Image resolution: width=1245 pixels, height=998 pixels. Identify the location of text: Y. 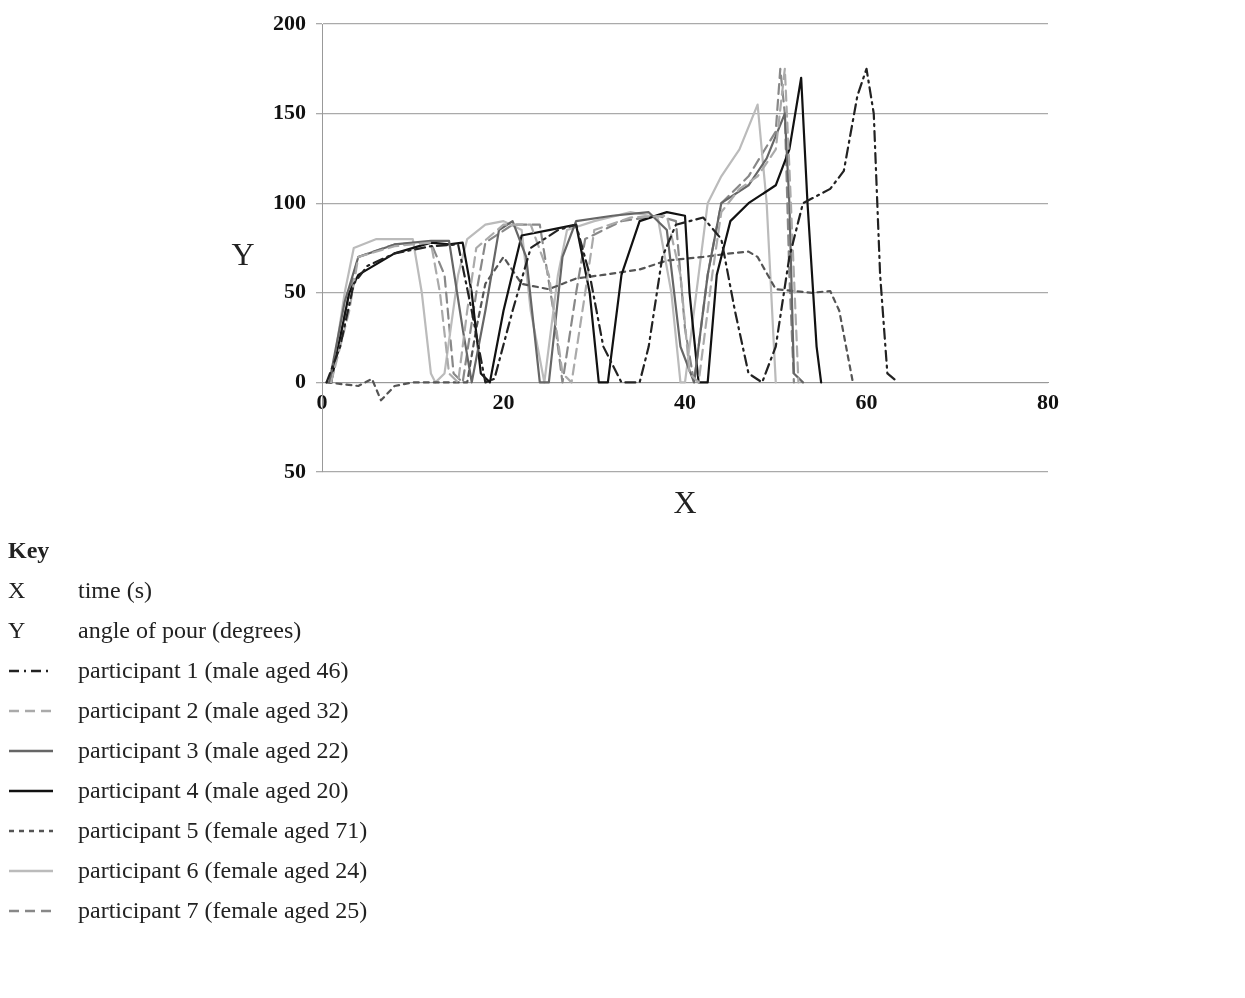
(17, 630).